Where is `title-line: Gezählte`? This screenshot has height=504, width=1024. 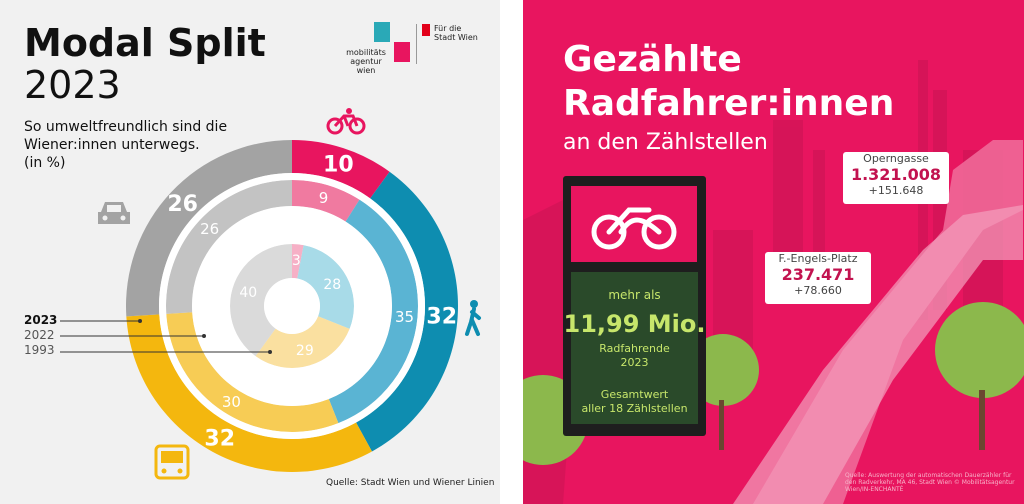 title-line: Gezählte is located at coordinates (652, 59).